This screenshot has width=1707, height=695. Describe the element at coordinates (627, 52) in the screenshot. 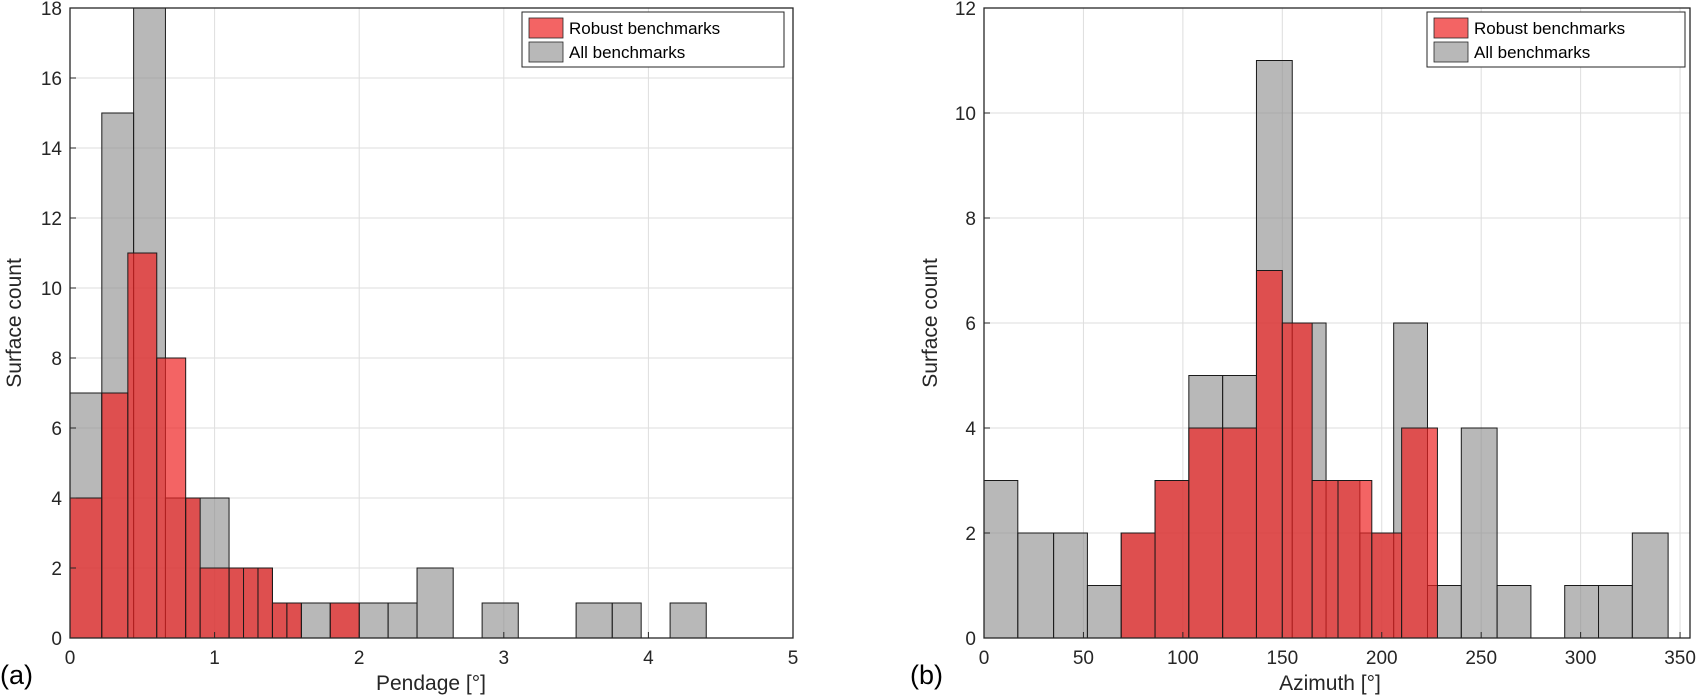

I see `legend-label-all-a: All benchmarks` at that location.